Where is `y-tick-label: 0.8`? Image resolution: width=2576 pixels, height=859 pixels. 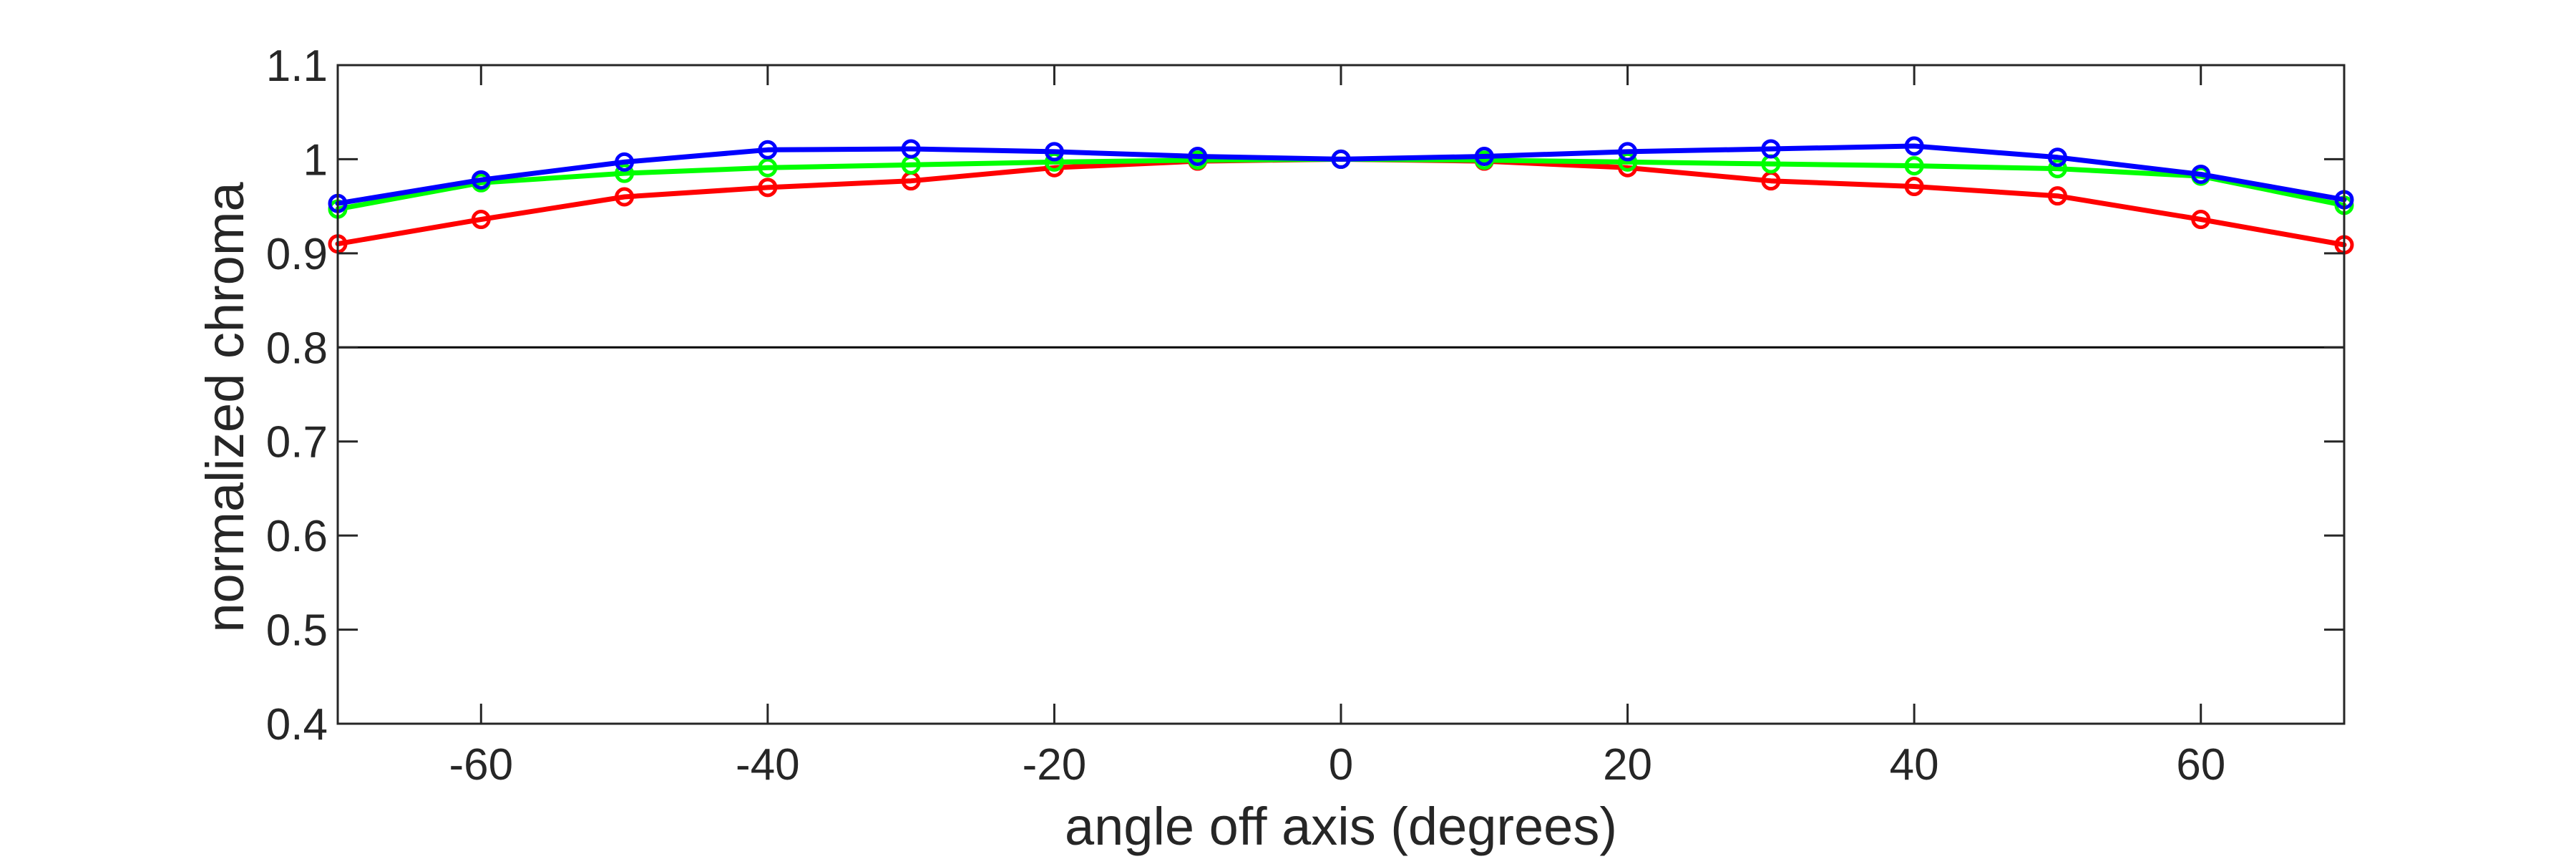 y-tick-label: 0.8 is located at coordinates (297, 348).